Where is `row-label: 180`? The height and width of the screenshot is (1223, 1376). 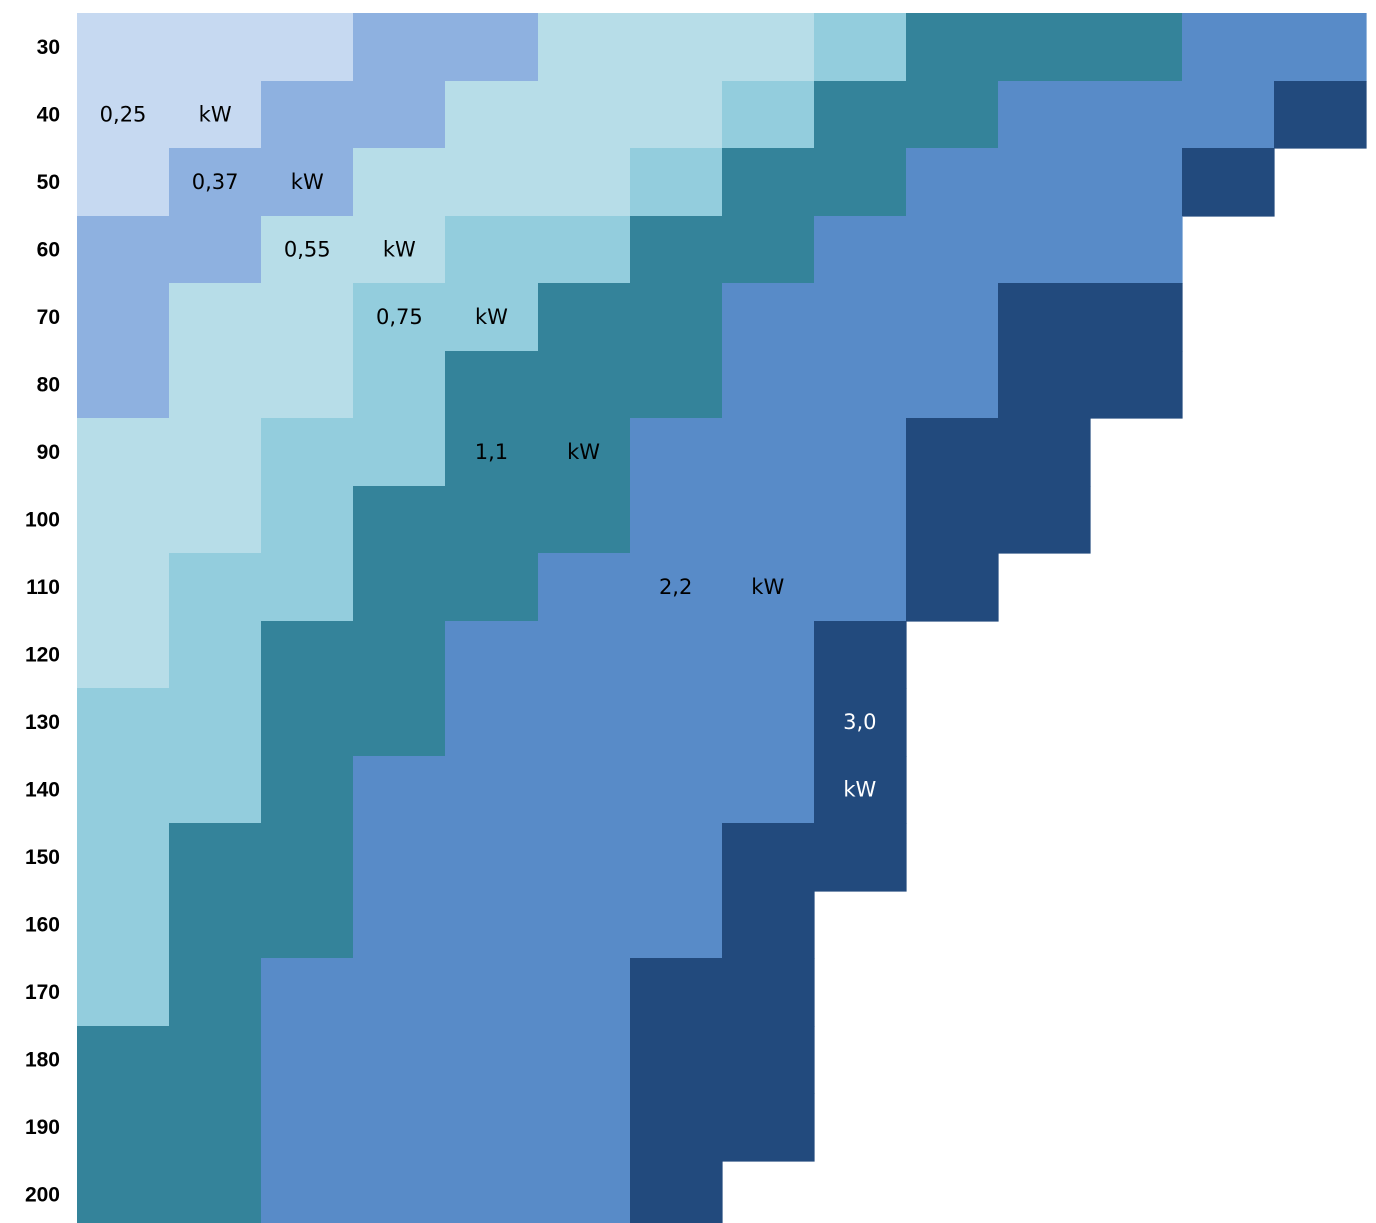
row-label: 180 is located at coordinates (42, 1059).